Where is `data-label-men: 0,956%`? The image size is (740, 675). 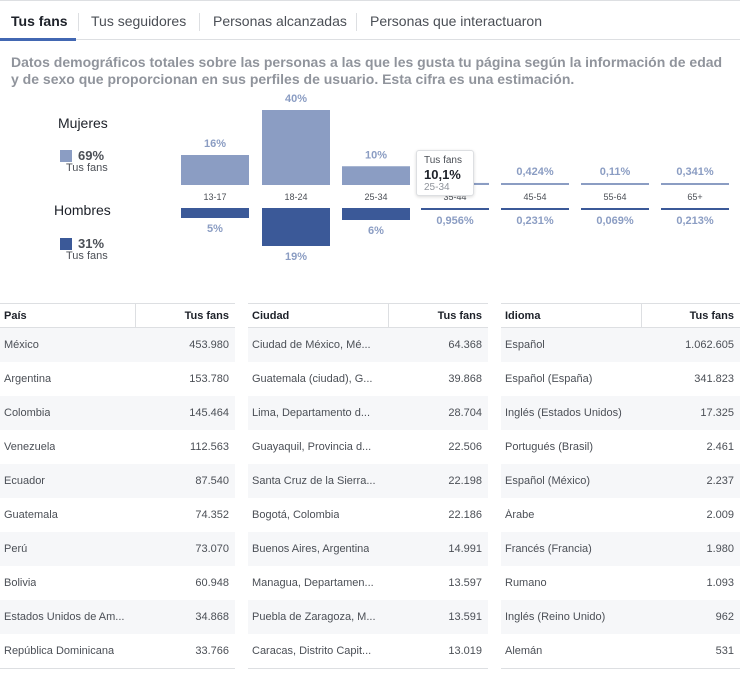
data-label-men: 0,956% is located at coordinates (455, 221).